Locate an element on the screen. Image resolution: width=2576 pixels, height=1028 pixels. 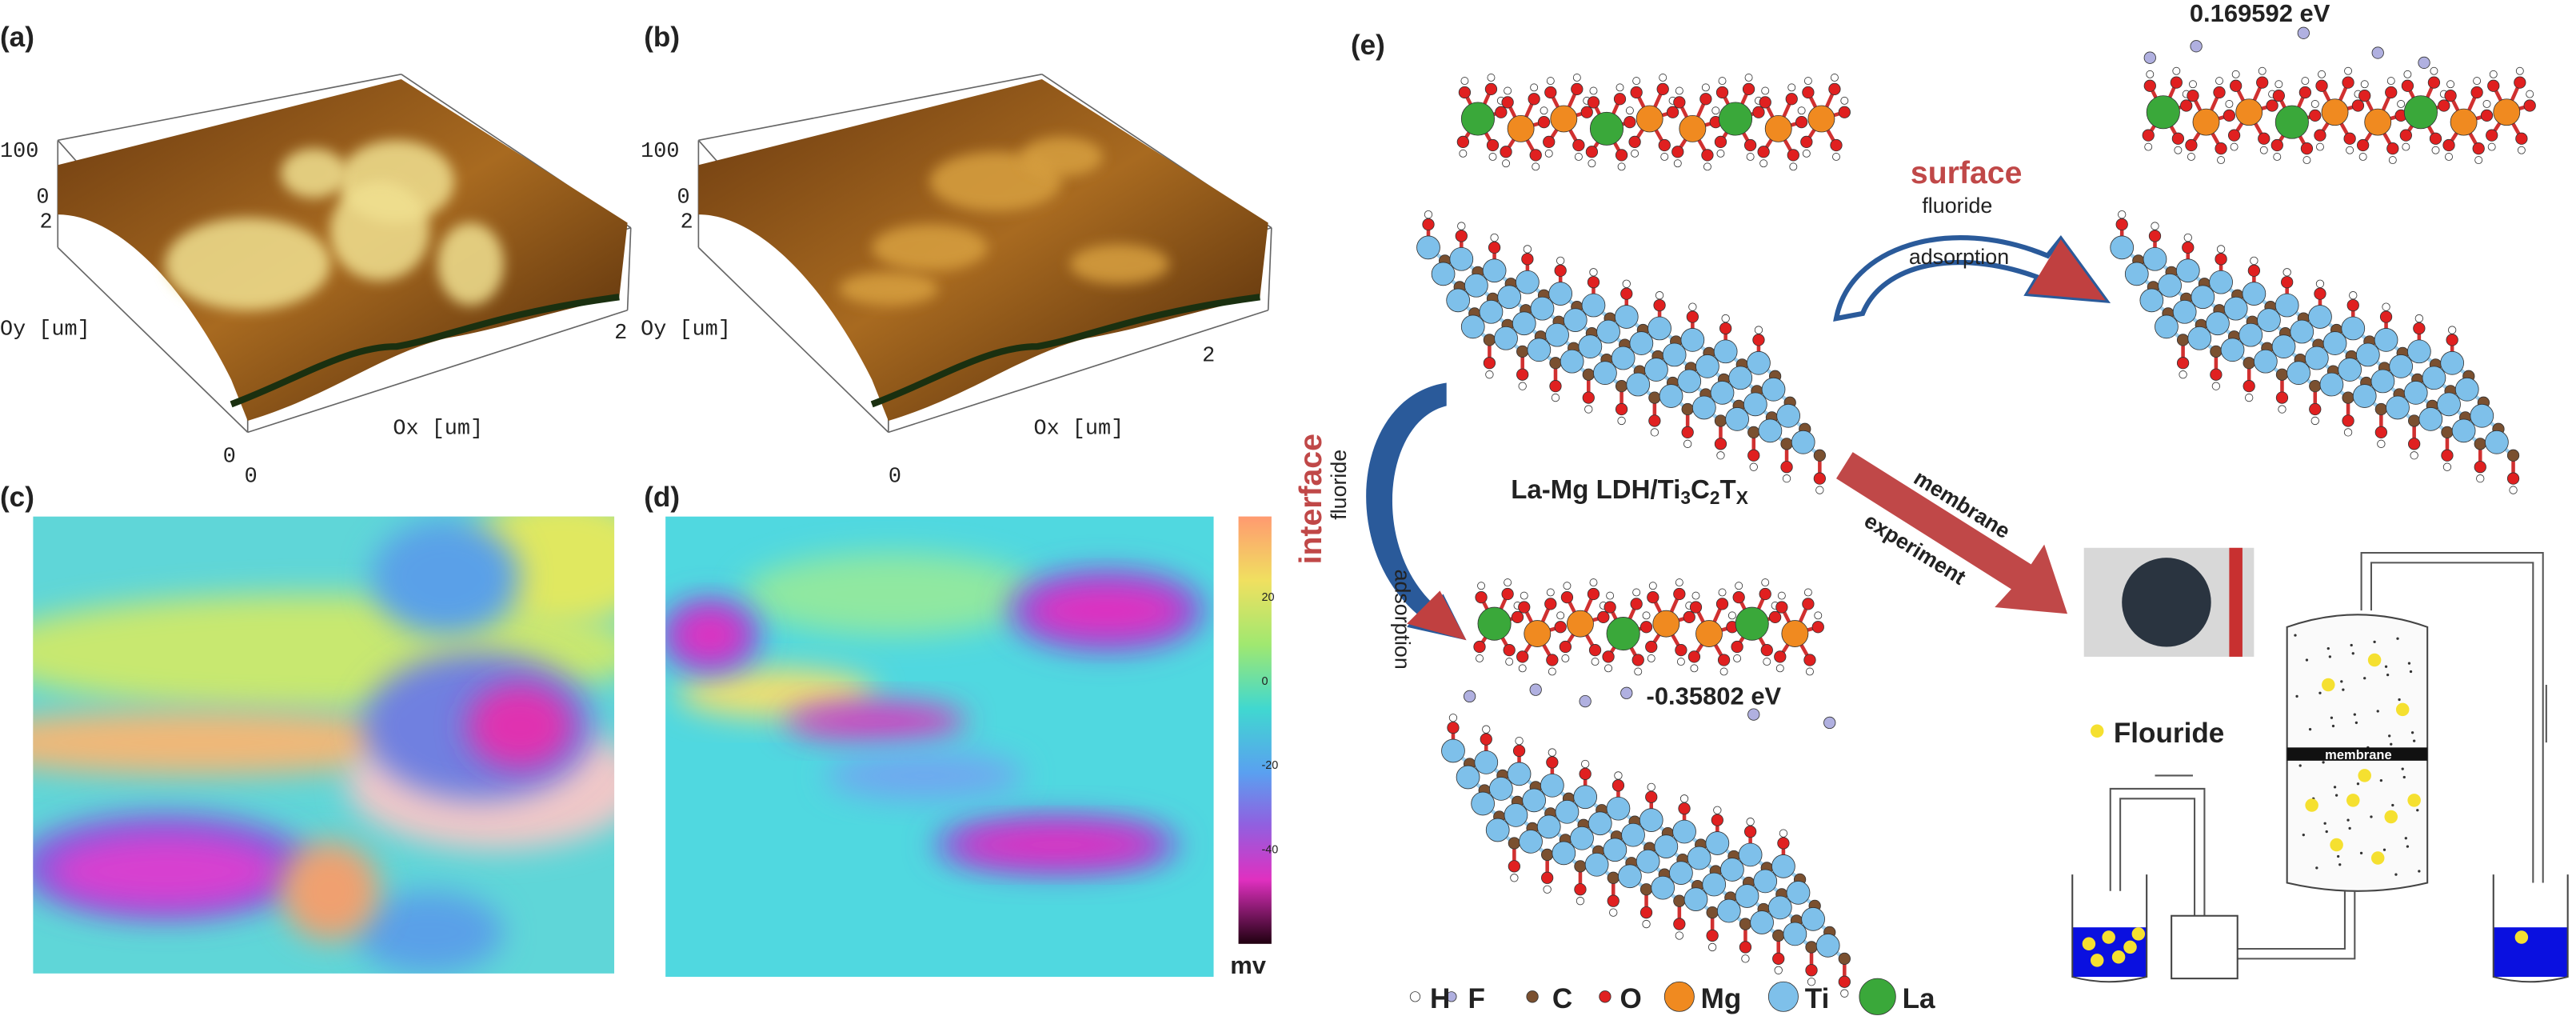
label: fluoride is located at coordinates (1339, 485).